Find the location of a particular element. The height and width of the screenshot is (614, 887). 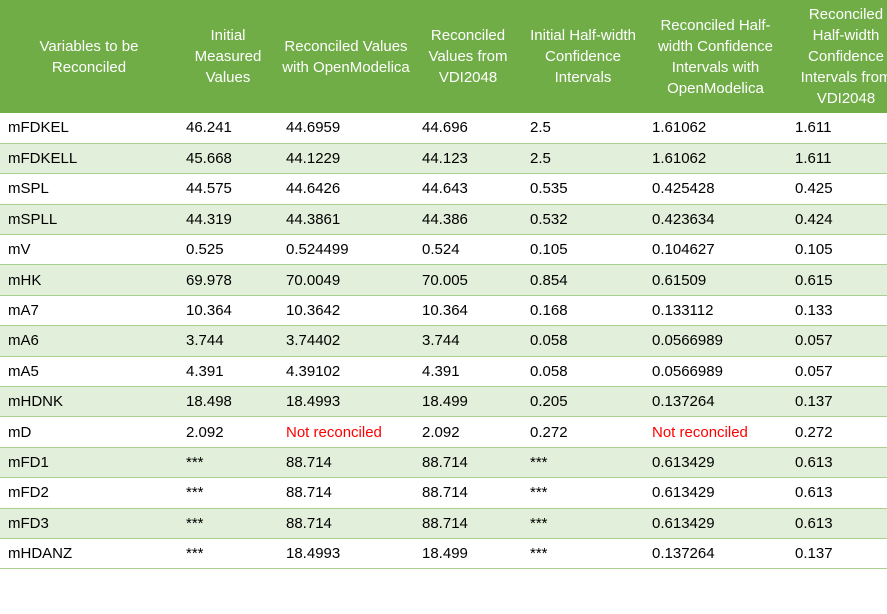

cell-value: 0.615 is located at coordinates (837, 280).